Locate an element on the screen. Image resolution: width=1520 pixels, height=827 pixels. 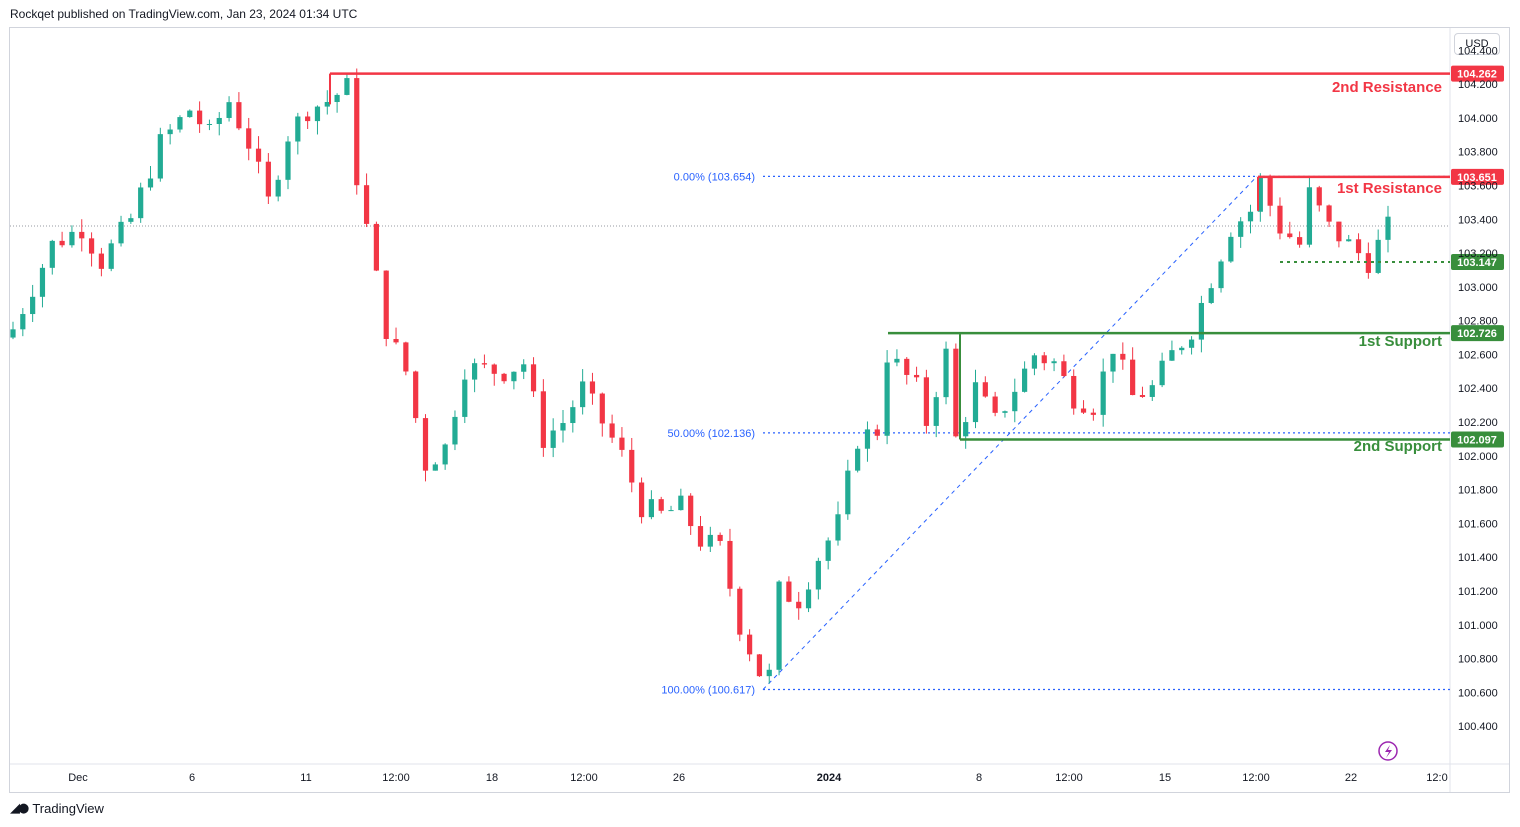
level-2nd-resistance: 104.262 2nd Resistance is located at coordinates (916, 85).